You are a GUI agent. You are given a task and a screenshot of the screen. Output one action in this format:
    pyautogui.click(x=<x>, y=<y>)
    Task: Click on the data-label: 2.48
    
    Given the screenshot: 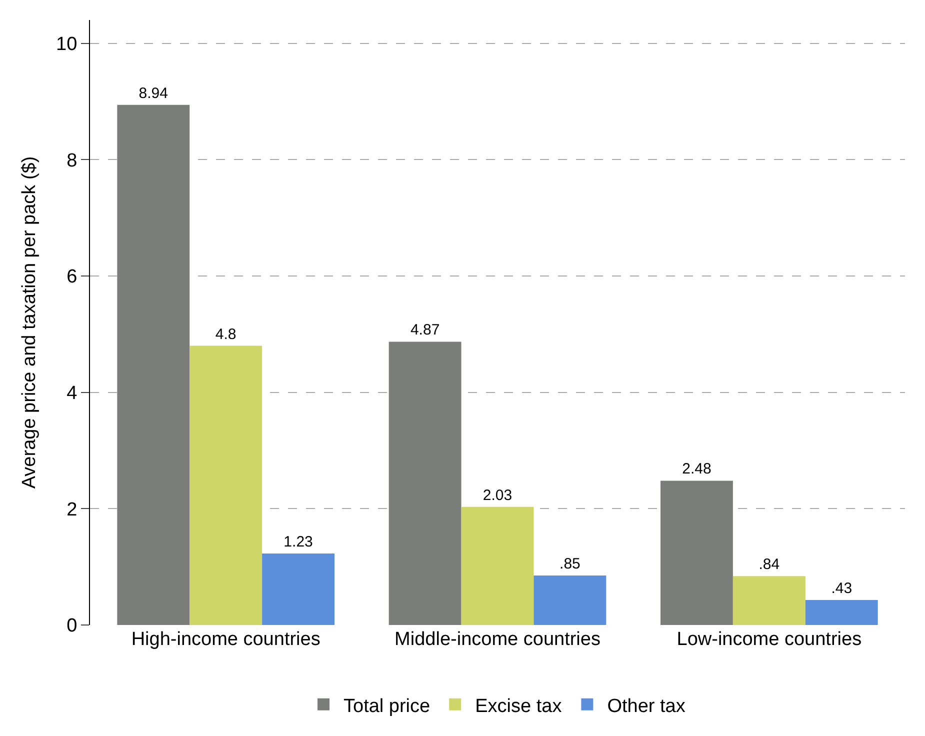 What is the action you would take?
    pyautogui.click(x=697, y=469)
    